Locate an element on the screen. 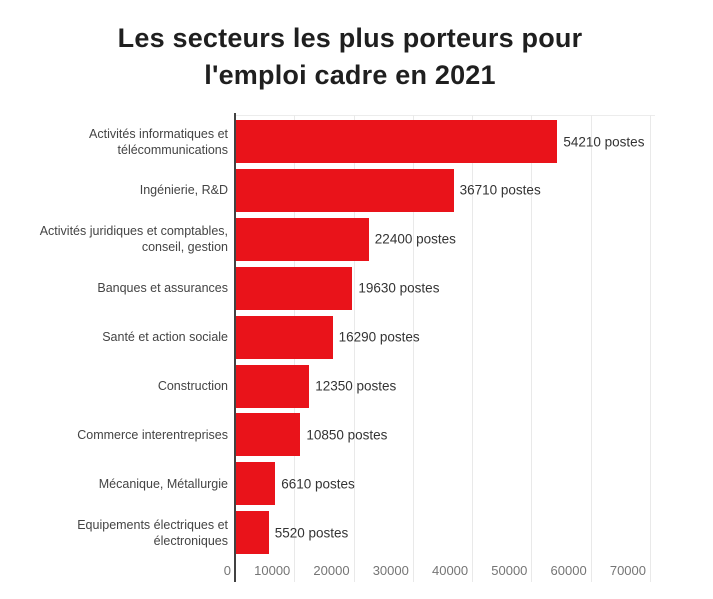 The height and width of the screenshot is (599, 713). bar-value-label: 54210 postes is located at coordinates (604, 141).